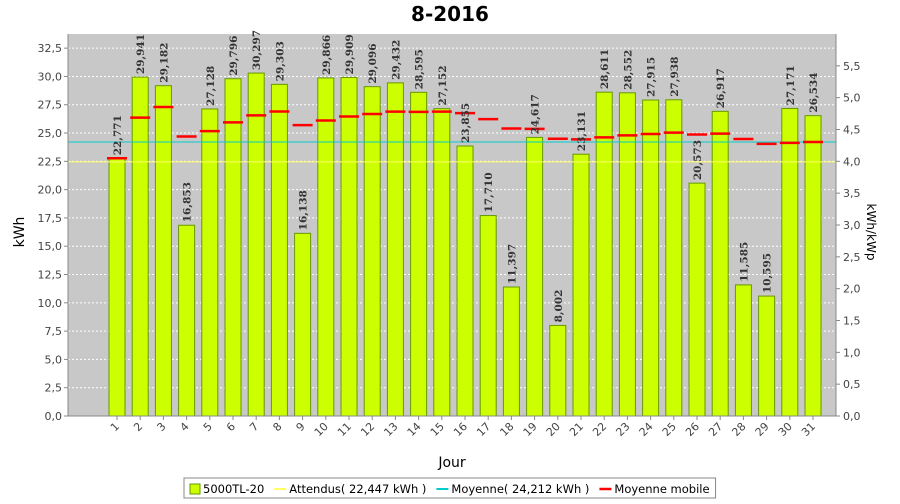 This screenshot has width=900, height=504. I want to click on data-label: 26,917, so click(721, 88).